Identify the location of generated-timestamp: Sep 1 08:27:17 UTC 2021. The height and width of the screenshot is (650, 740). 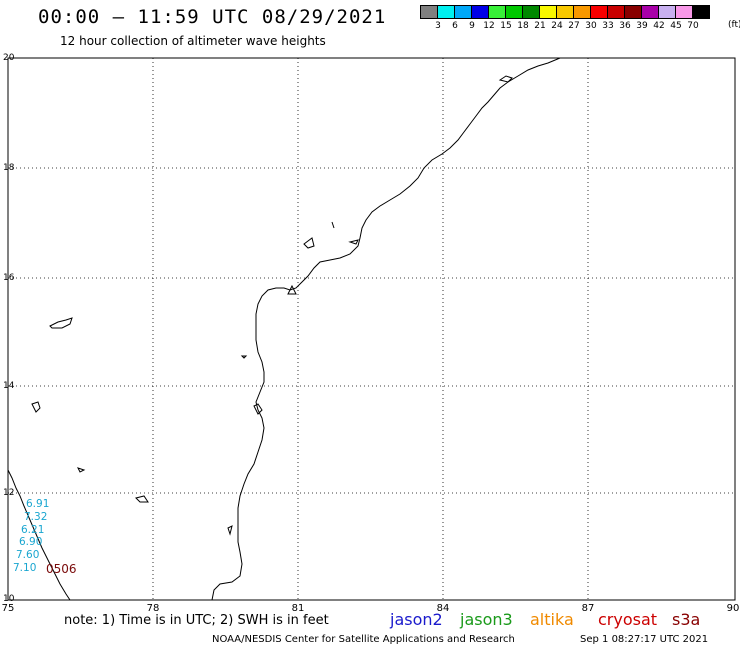
(644, 639).